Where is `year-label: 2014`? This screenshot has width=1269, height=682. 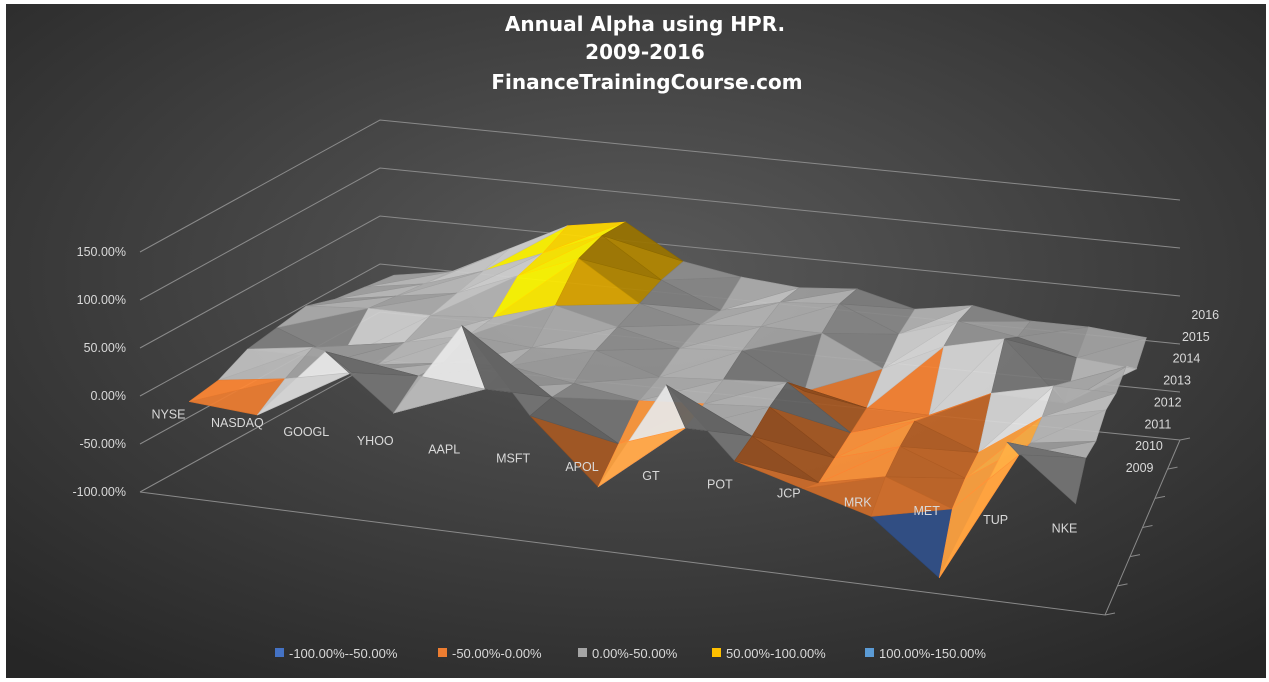
year-label: 2014 is located at coordinates (1187, 359).